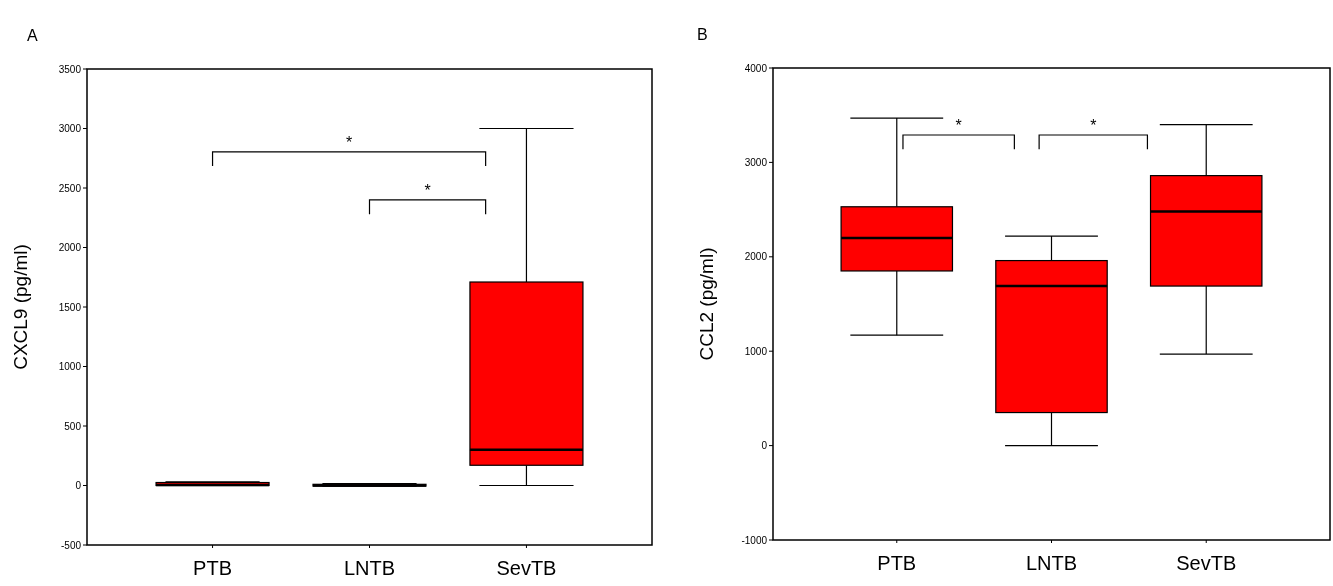 The height and width of the screenshot is (586, 1333). Describe the element at coordinates (70, 307) in the screenshot. I see `y-tick-label: 1500` at that location.